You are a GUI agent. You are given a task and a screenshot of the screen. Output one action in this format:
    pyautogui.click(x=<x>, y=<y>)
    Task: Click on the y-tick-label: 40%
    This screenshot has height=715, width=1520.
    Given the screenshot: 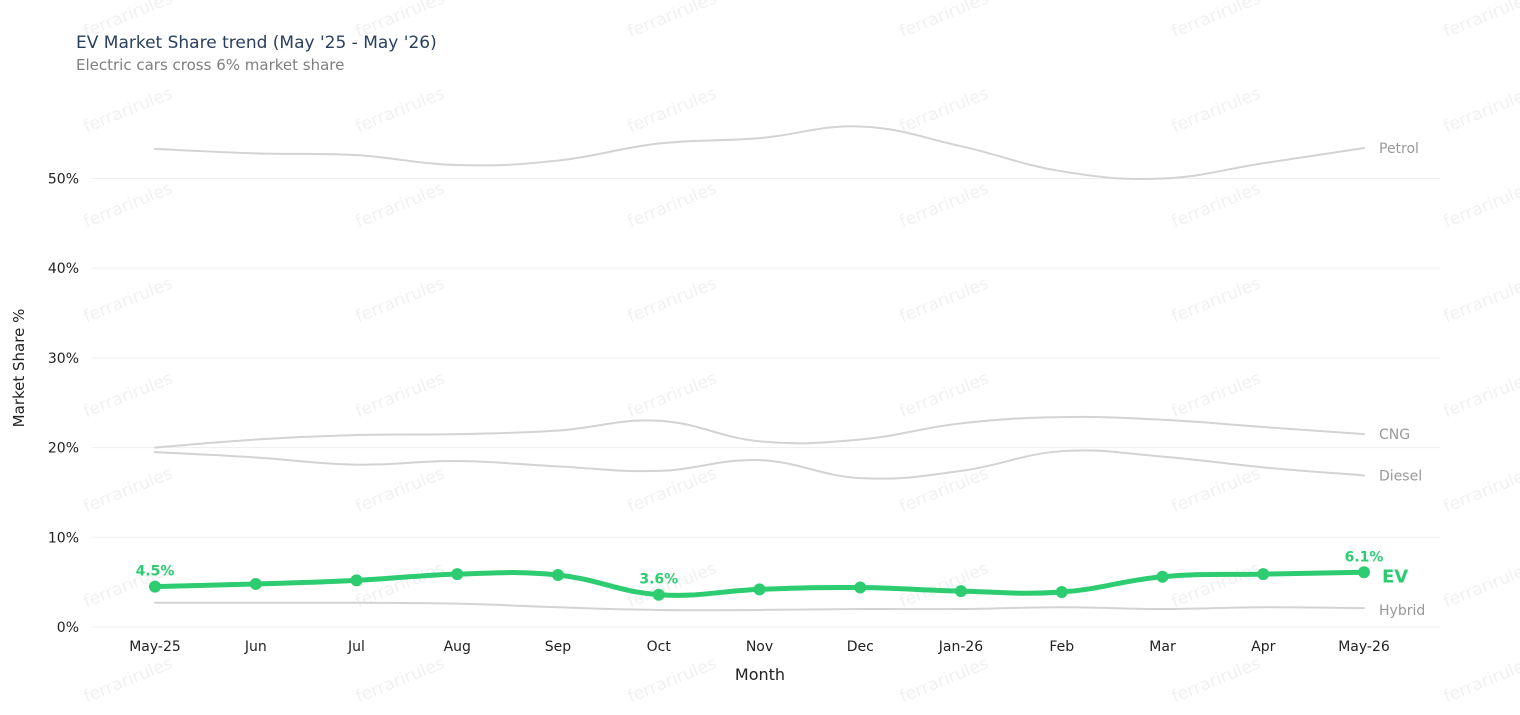 What is the action you would take?
    pyautogui.click(x=63, y=269)
    